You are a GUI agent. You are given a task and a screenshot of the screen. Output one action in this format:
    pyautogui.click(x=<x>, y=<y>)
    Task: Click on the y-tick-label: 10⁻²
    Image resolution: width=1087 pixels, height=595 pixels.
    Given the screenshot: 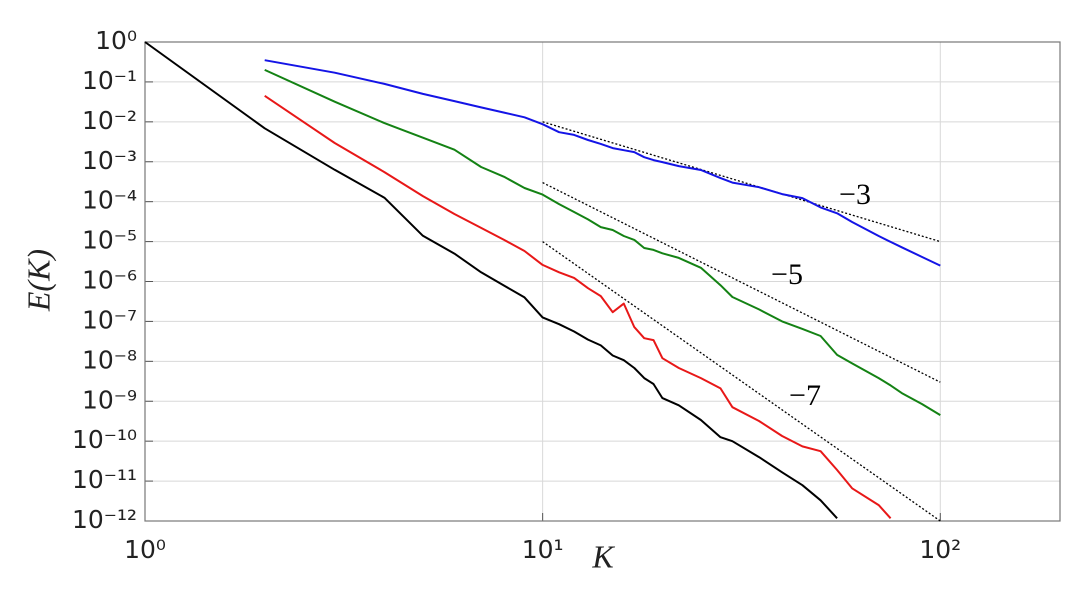 What is the action you would take?
    pyautogui.click(x=109, y=120)
    